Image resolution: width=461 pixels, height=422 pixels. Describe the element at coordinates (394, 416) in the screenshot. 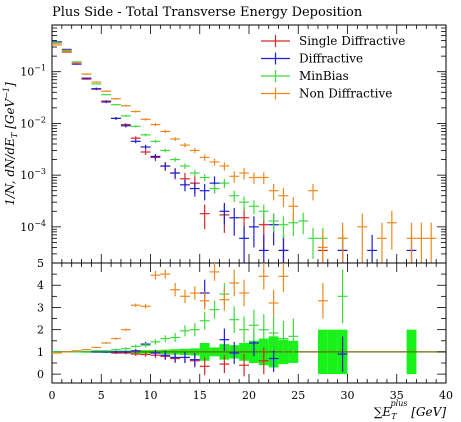

I see `x-axis-label-sub: T` at that location.